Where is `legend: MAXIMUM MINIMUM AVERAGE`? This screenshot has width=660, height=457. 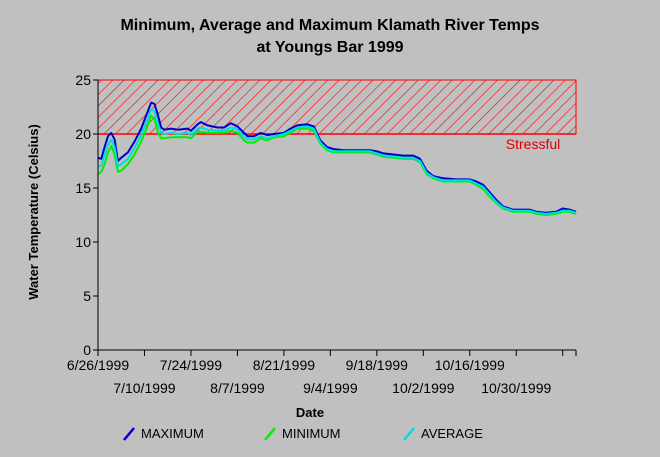 legend: MAXIMUM MINIMUM AVERAGE is located at coordinates (303, 433).